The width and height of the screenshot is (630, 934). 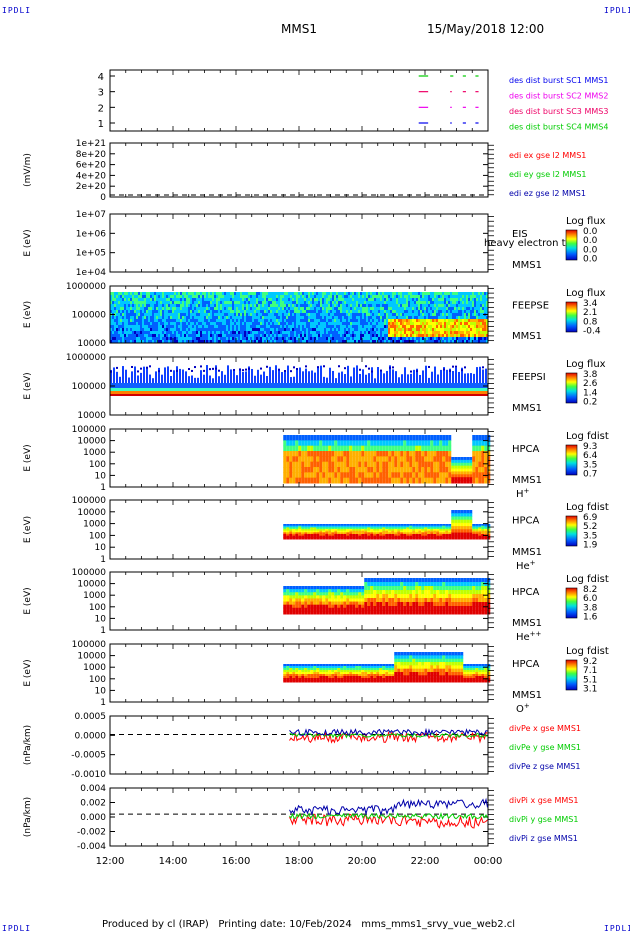 I want to click on y-tick-label: 0.002, so click(x=93, y=804).